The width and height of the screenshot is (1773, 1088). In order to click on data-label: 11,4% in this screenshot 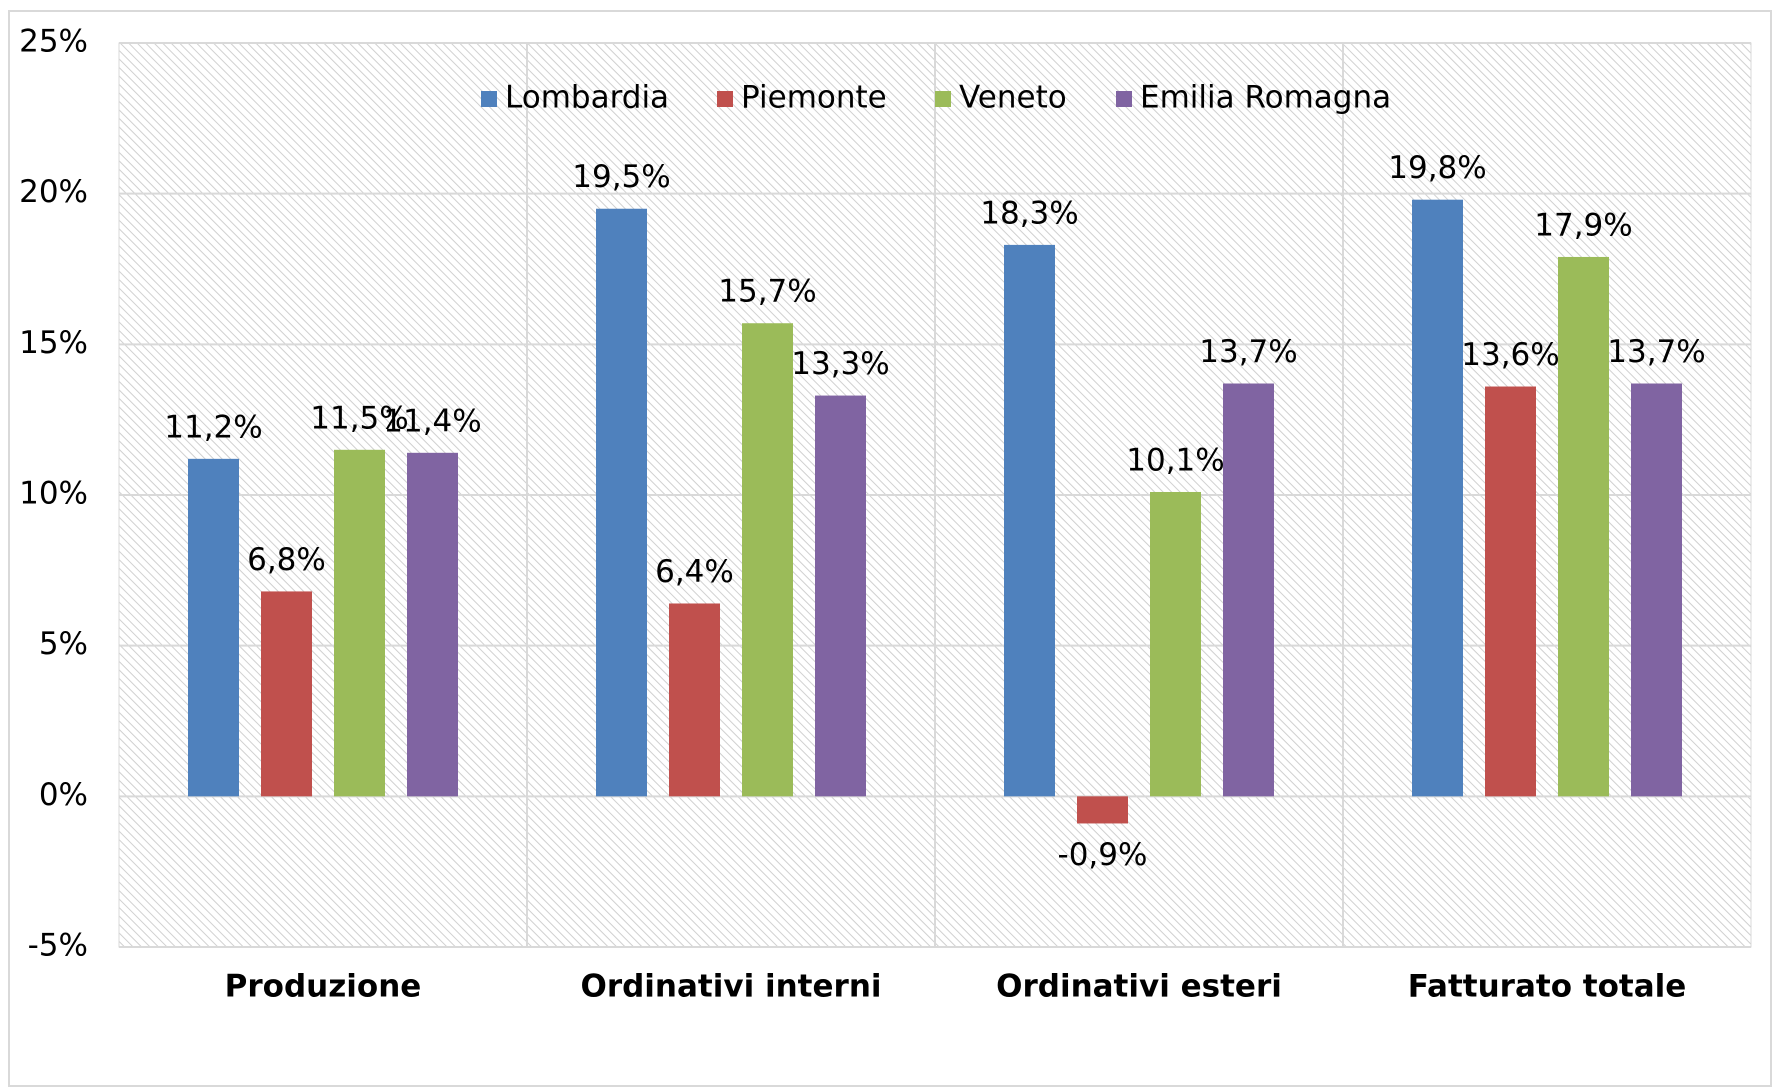, I will do `click(432, 421)`.